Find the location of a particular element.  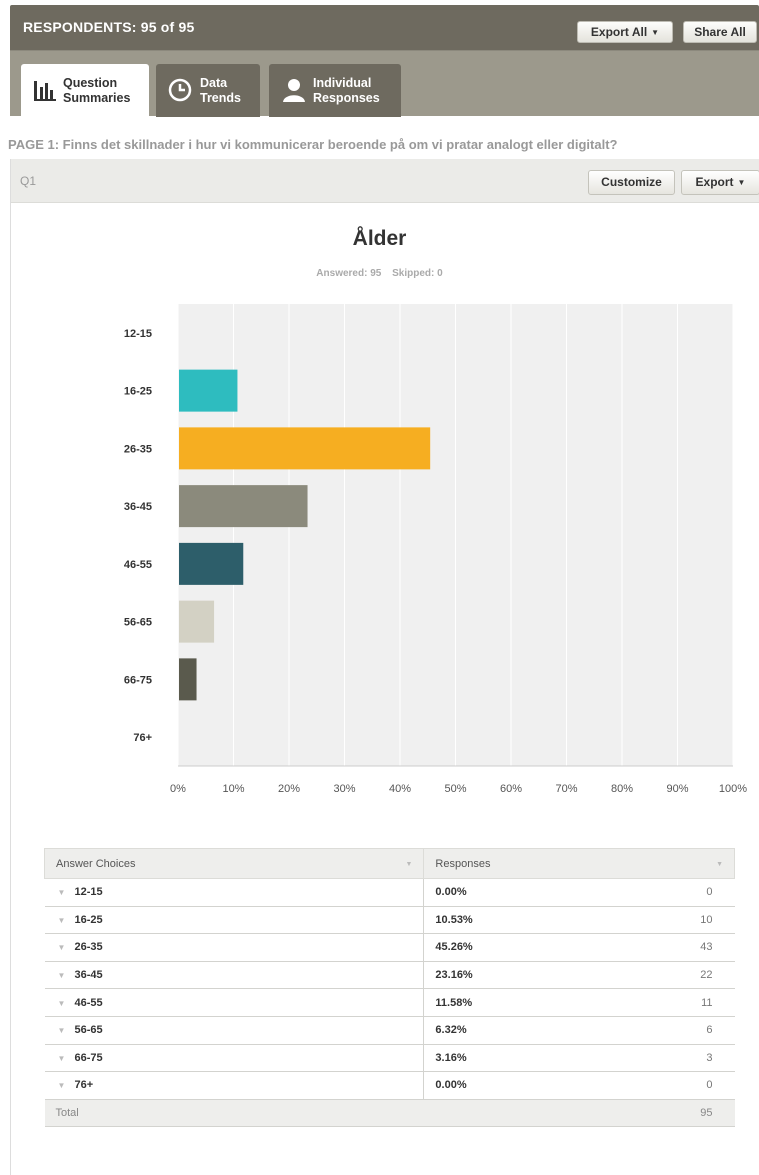

response-percent: 11.58% is located at coordinates (533, 1002).